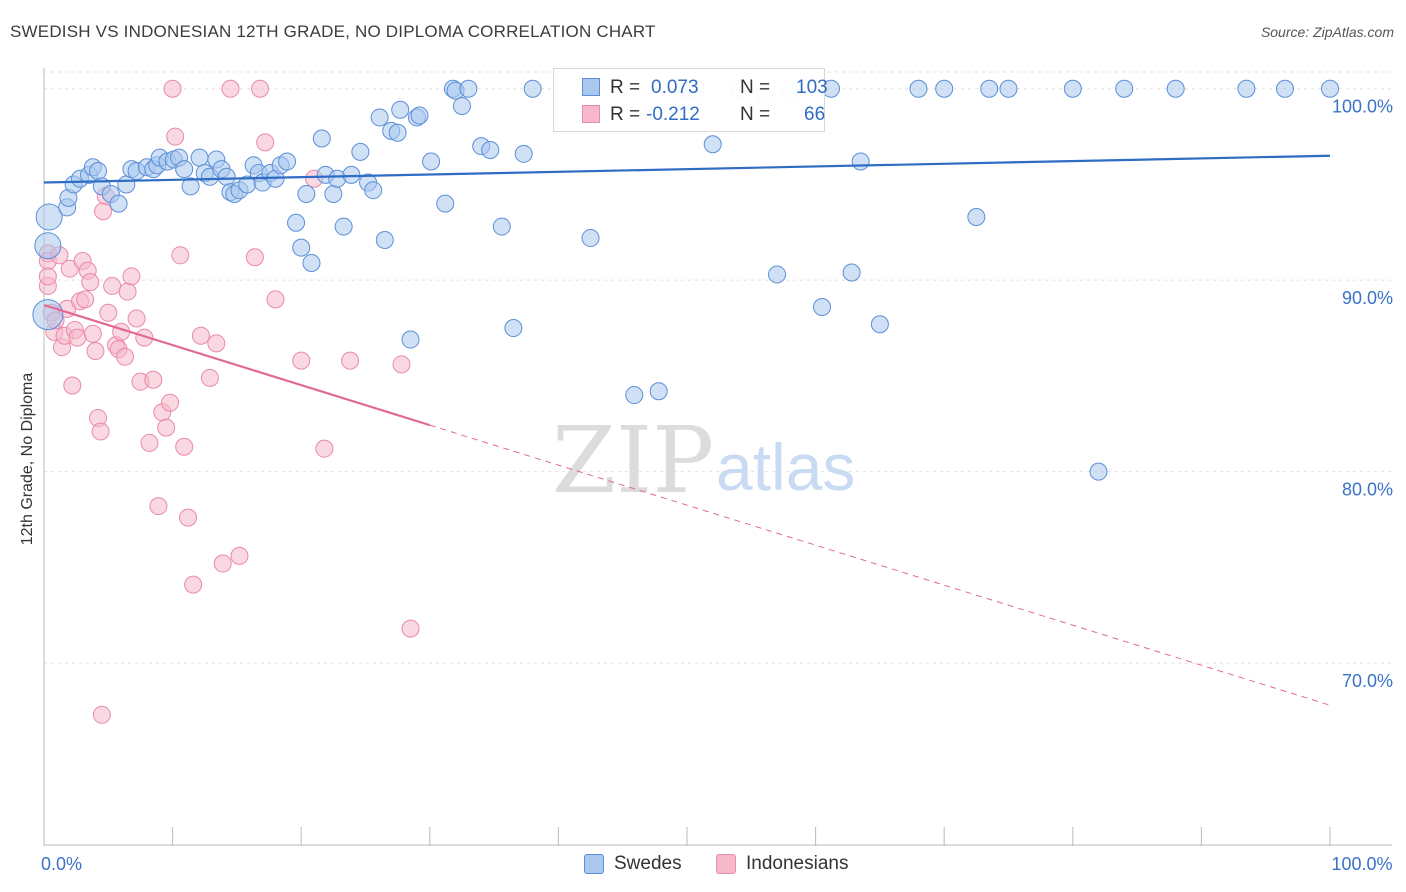 This screenshot has width=1406, height=892. Describe the element at coordinates (1367, 490) in the screenshot. I see `y-tick-label: 80.0%` at that location.